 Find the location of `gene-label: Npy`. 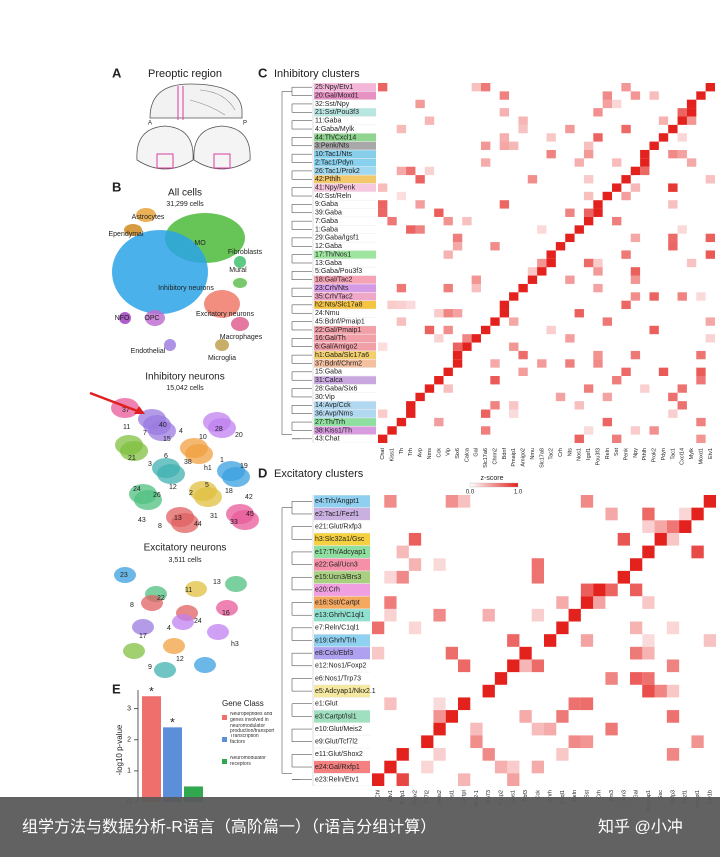

gene-label: Npy is located at coordinates (636, 453).